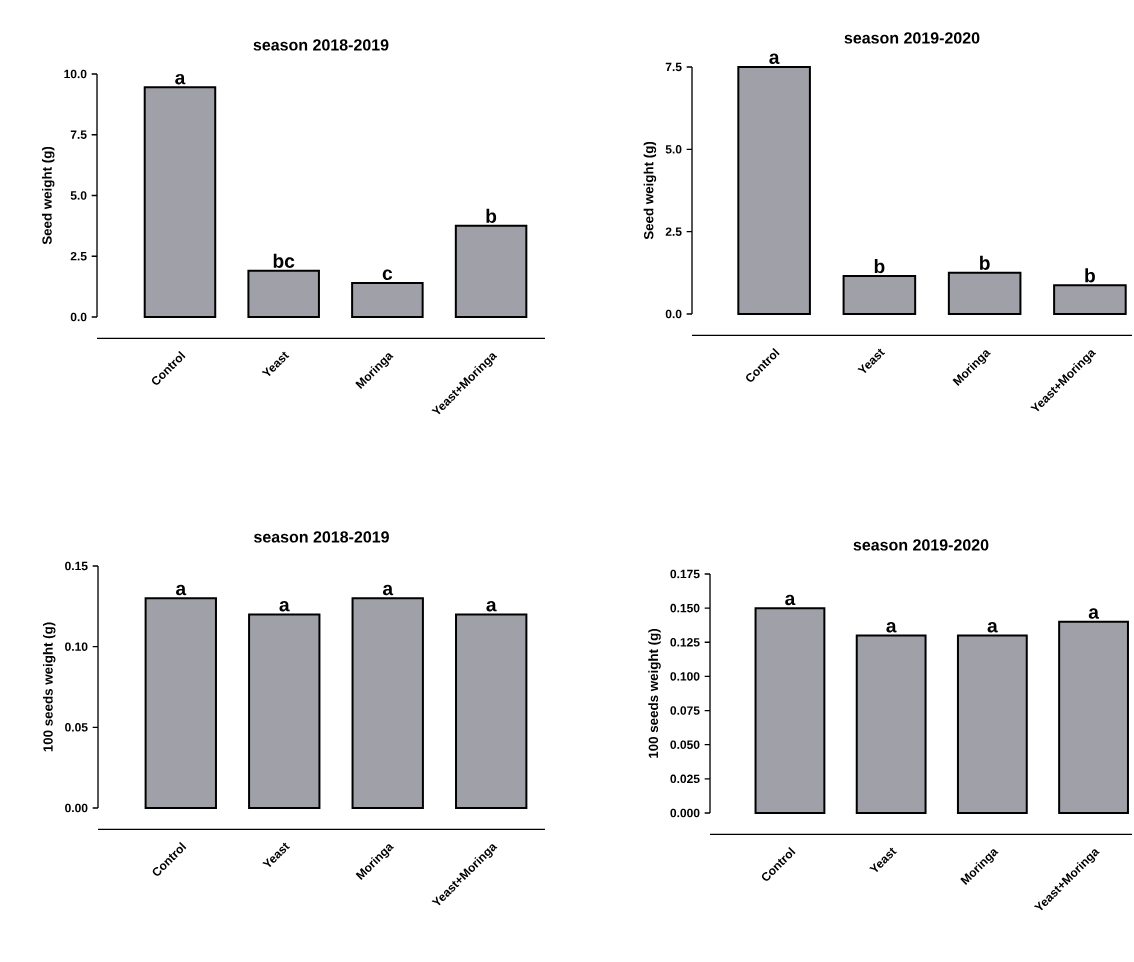  I want to click on y-tick-label: 10.0, so click(75, 74).